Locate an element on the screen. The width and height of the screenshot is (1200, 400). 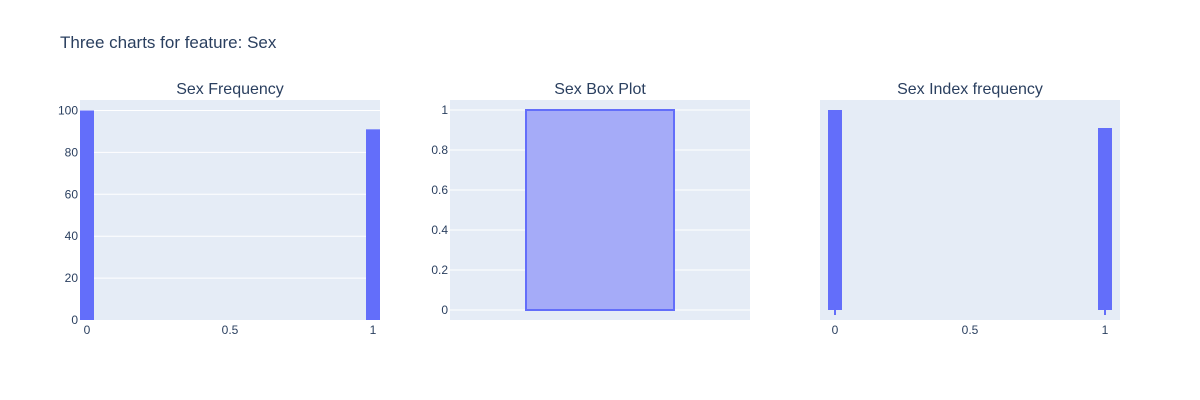
panel-1-x-tick-label: 0.5 is located at coordinates (230, 330).